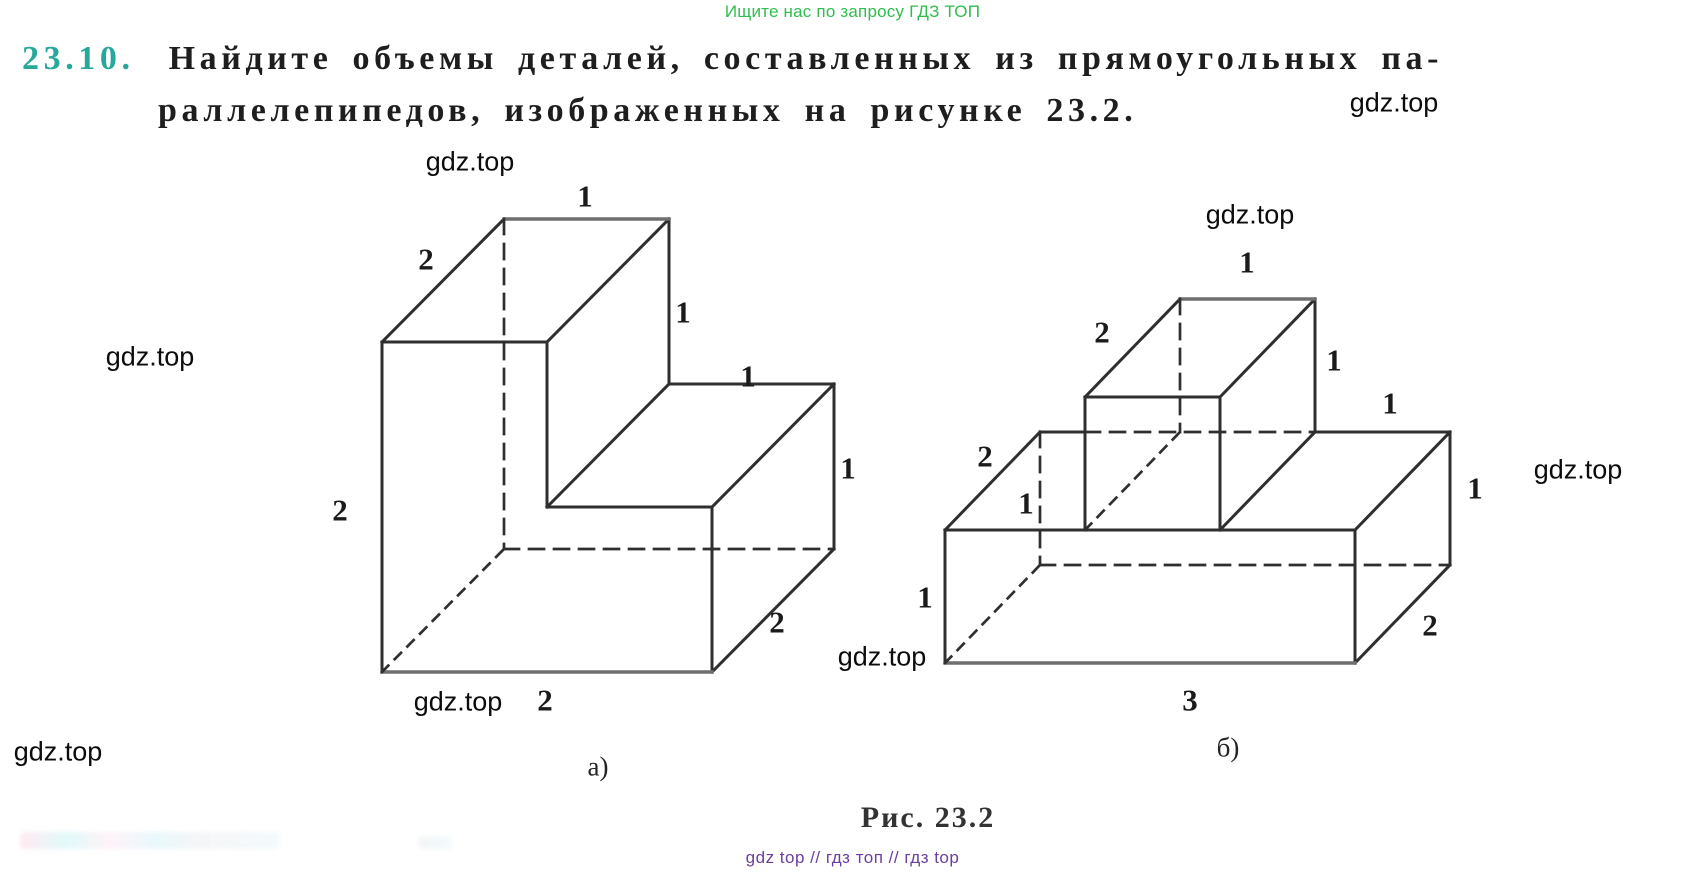 The image size is (1705, 879). I want to click on figure-a-drawing, so click(608, 445).